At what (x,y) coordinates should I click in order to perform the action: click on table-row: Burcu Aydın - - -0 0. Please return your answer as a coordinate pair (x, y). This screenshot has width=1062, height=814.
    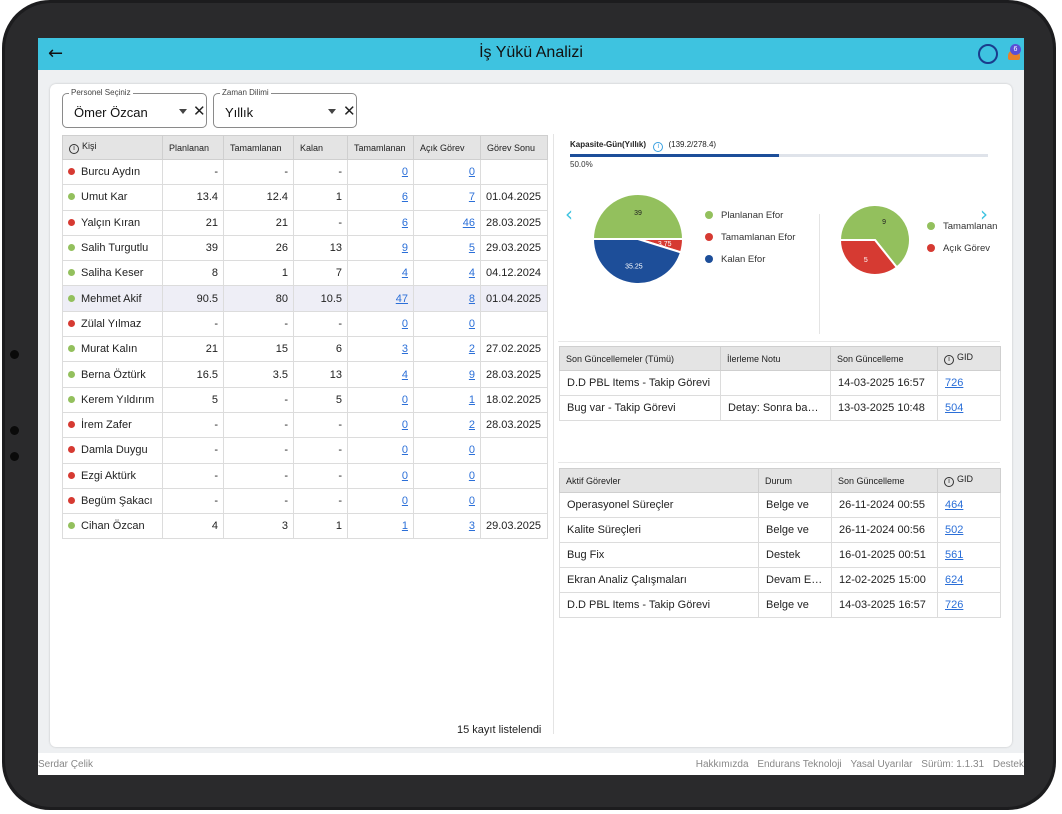
    Looking at the image, I should click on (305, 172).